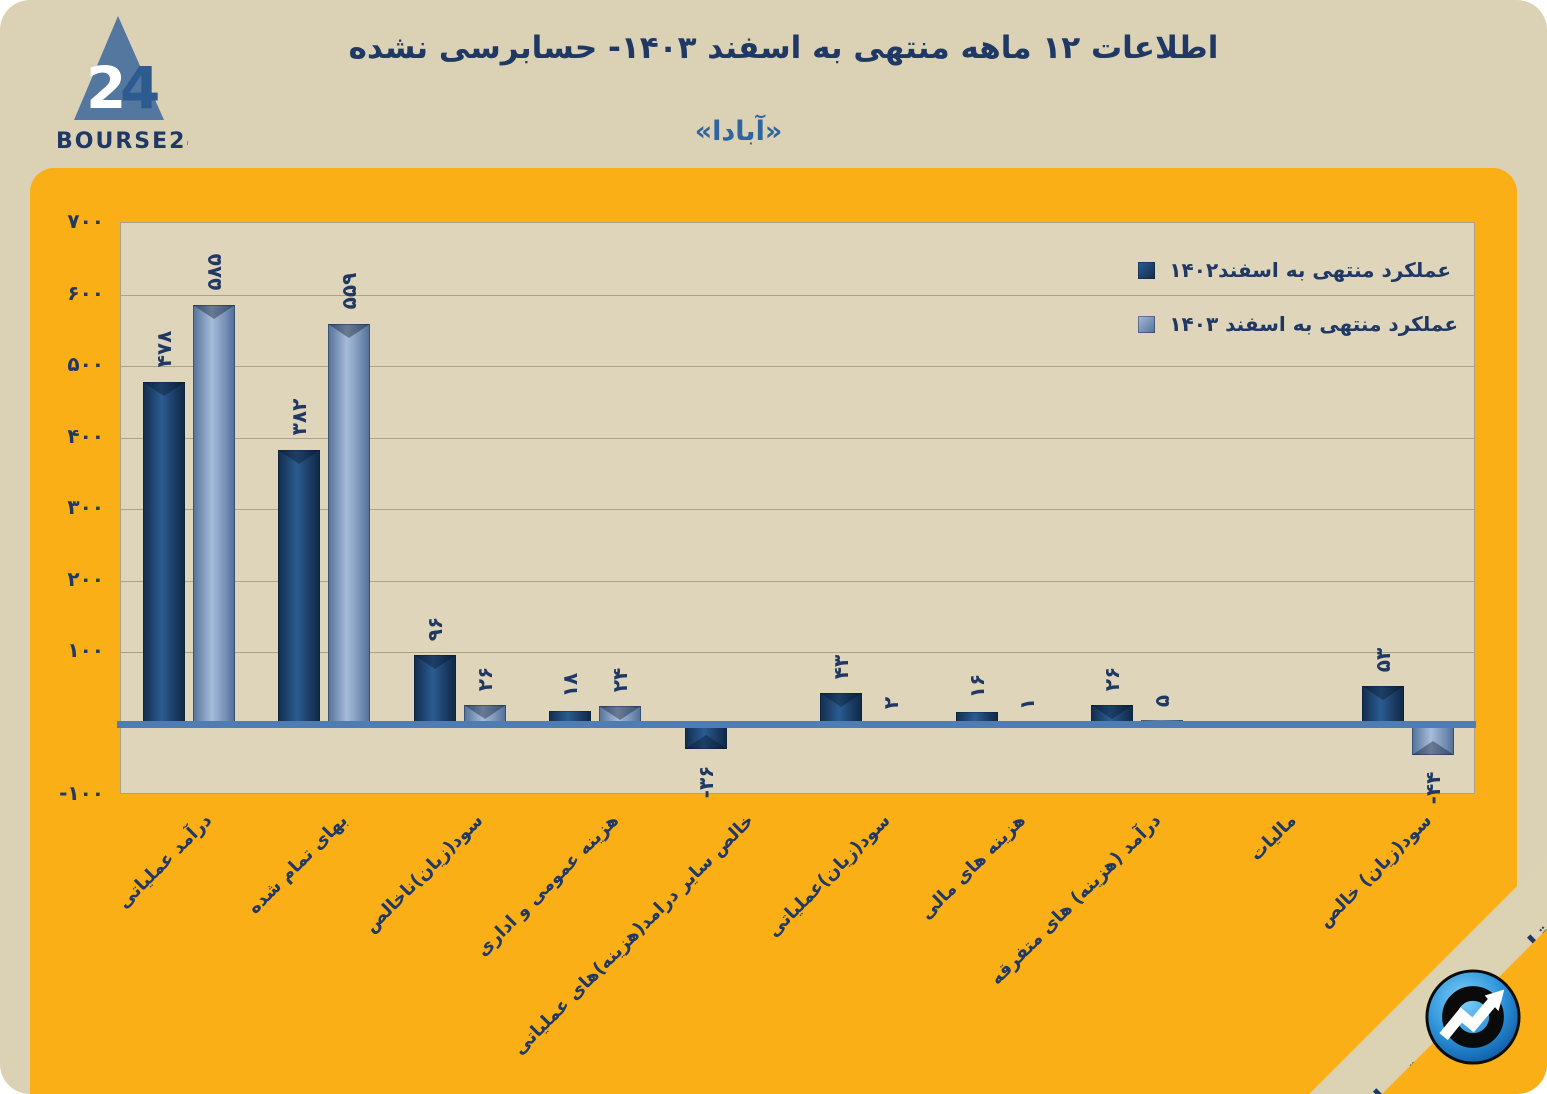 This screenshot has height=1094, width=1547. What do you see at coordinates (85, 292) in the screenshot?
I see `y-tick-label: ۶۰۰` at bounding box center [85, 292].